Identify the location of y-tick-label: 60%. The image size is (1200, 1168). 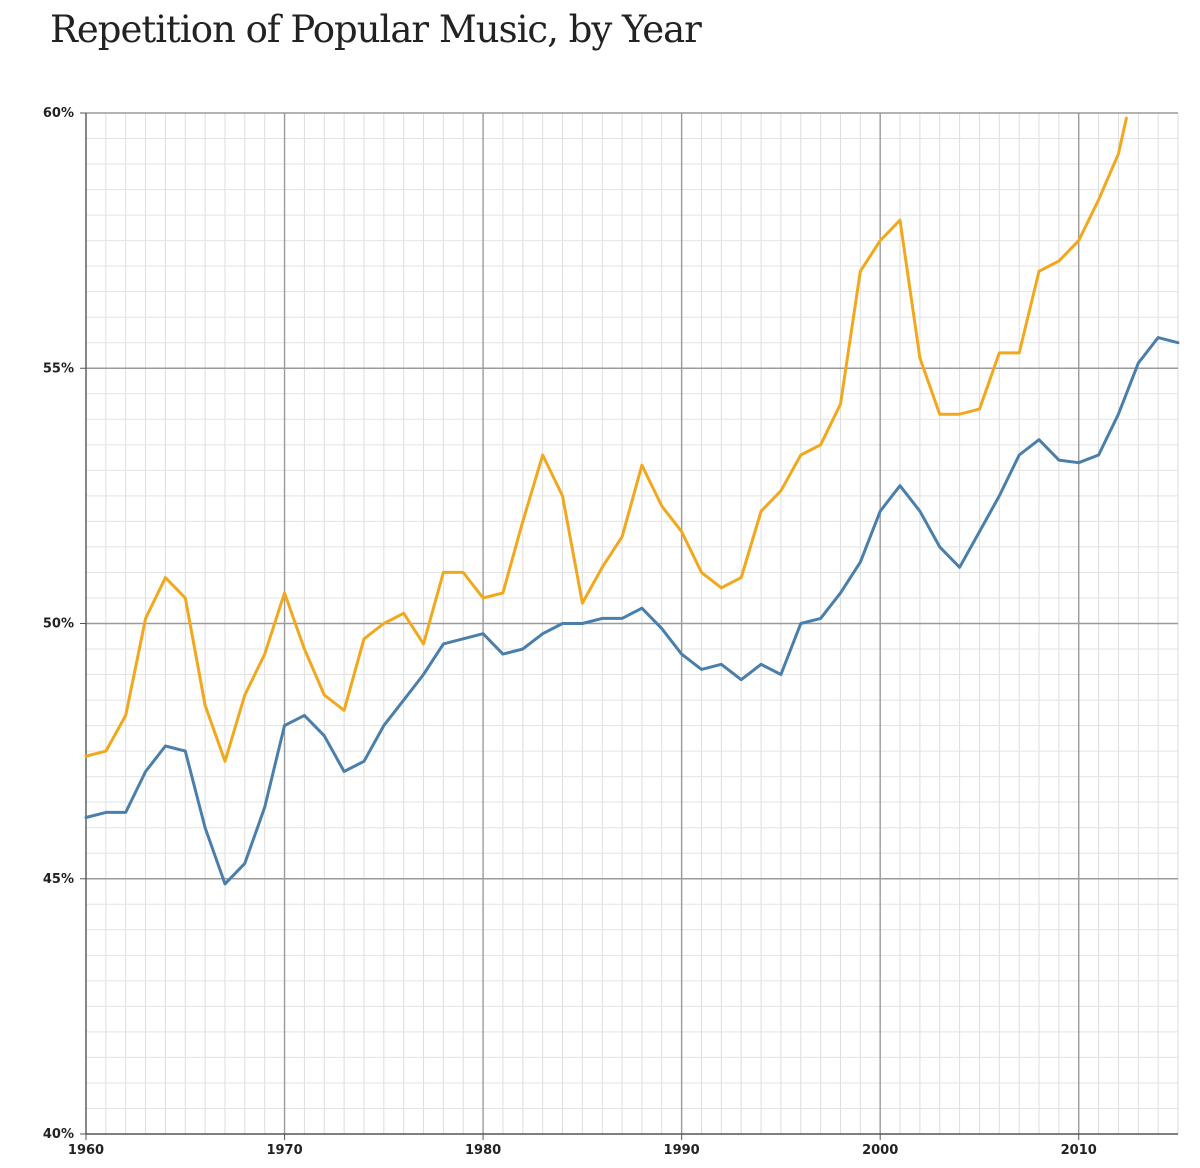
(58, 113).